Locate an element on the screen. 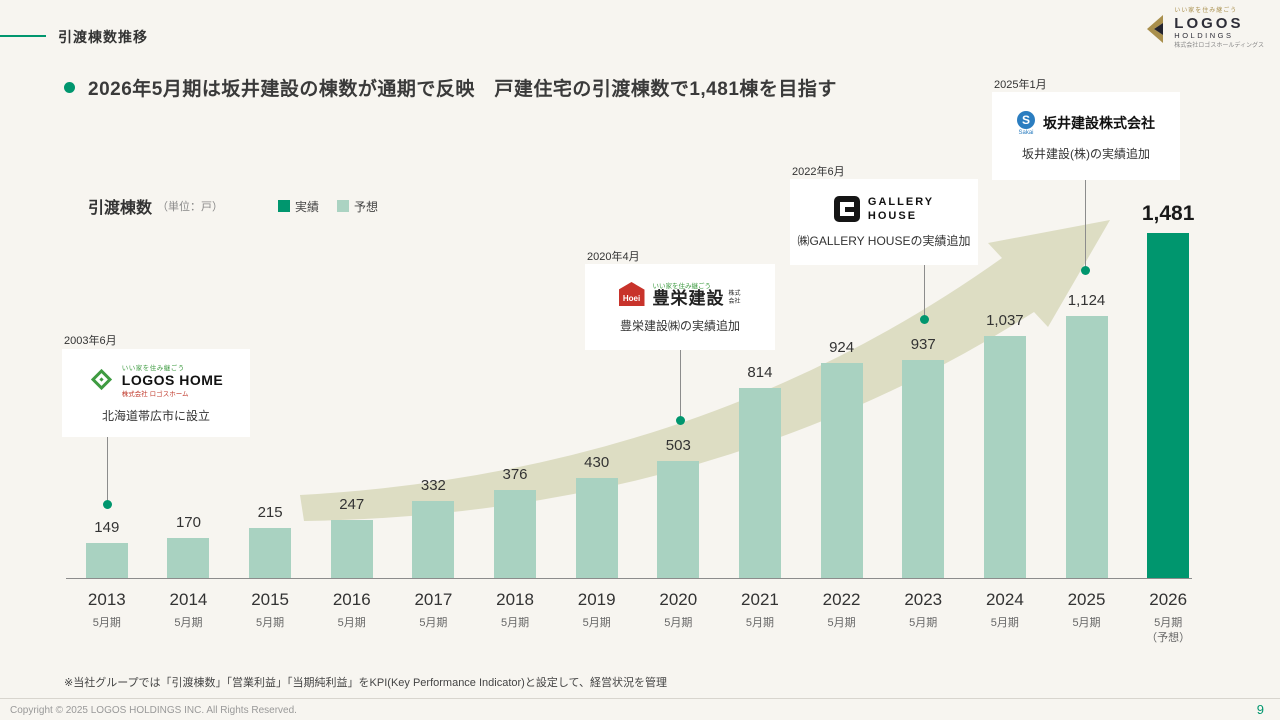 The width and height of the screenshot is (1280, 720). bar-value-label: 430 is located at coordinates (597, 462).